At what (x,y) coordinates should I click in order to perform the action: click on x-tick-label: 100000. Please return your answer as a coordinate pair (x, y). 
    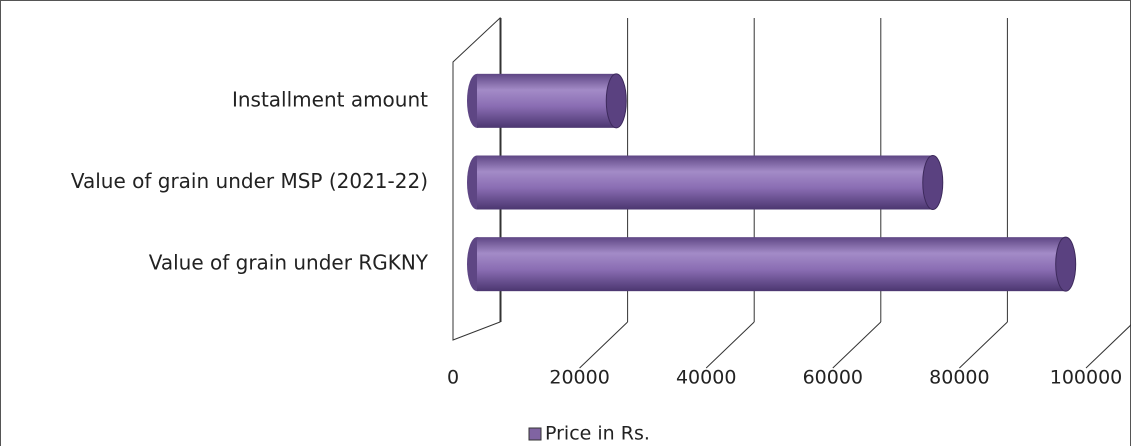
    Looking at the image, I should click on (1086, 378).